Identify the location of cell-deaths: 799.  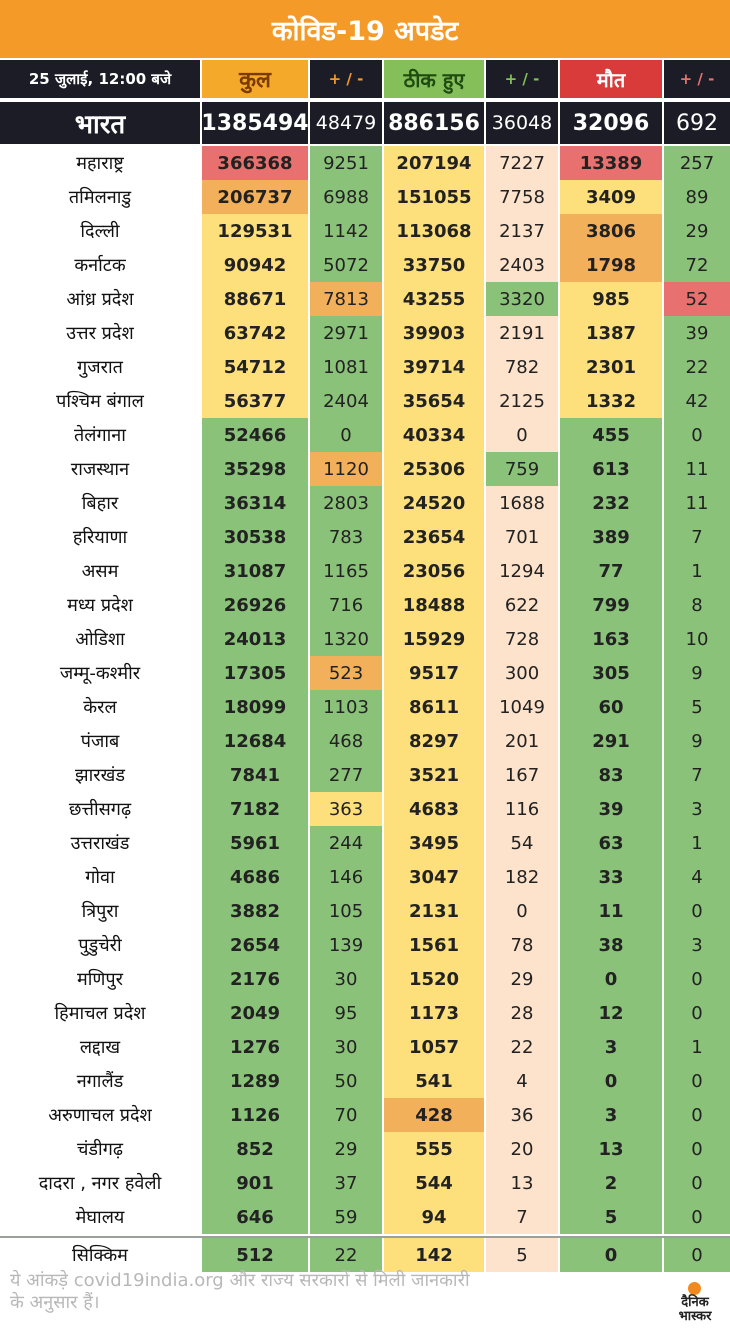
(611, 605).